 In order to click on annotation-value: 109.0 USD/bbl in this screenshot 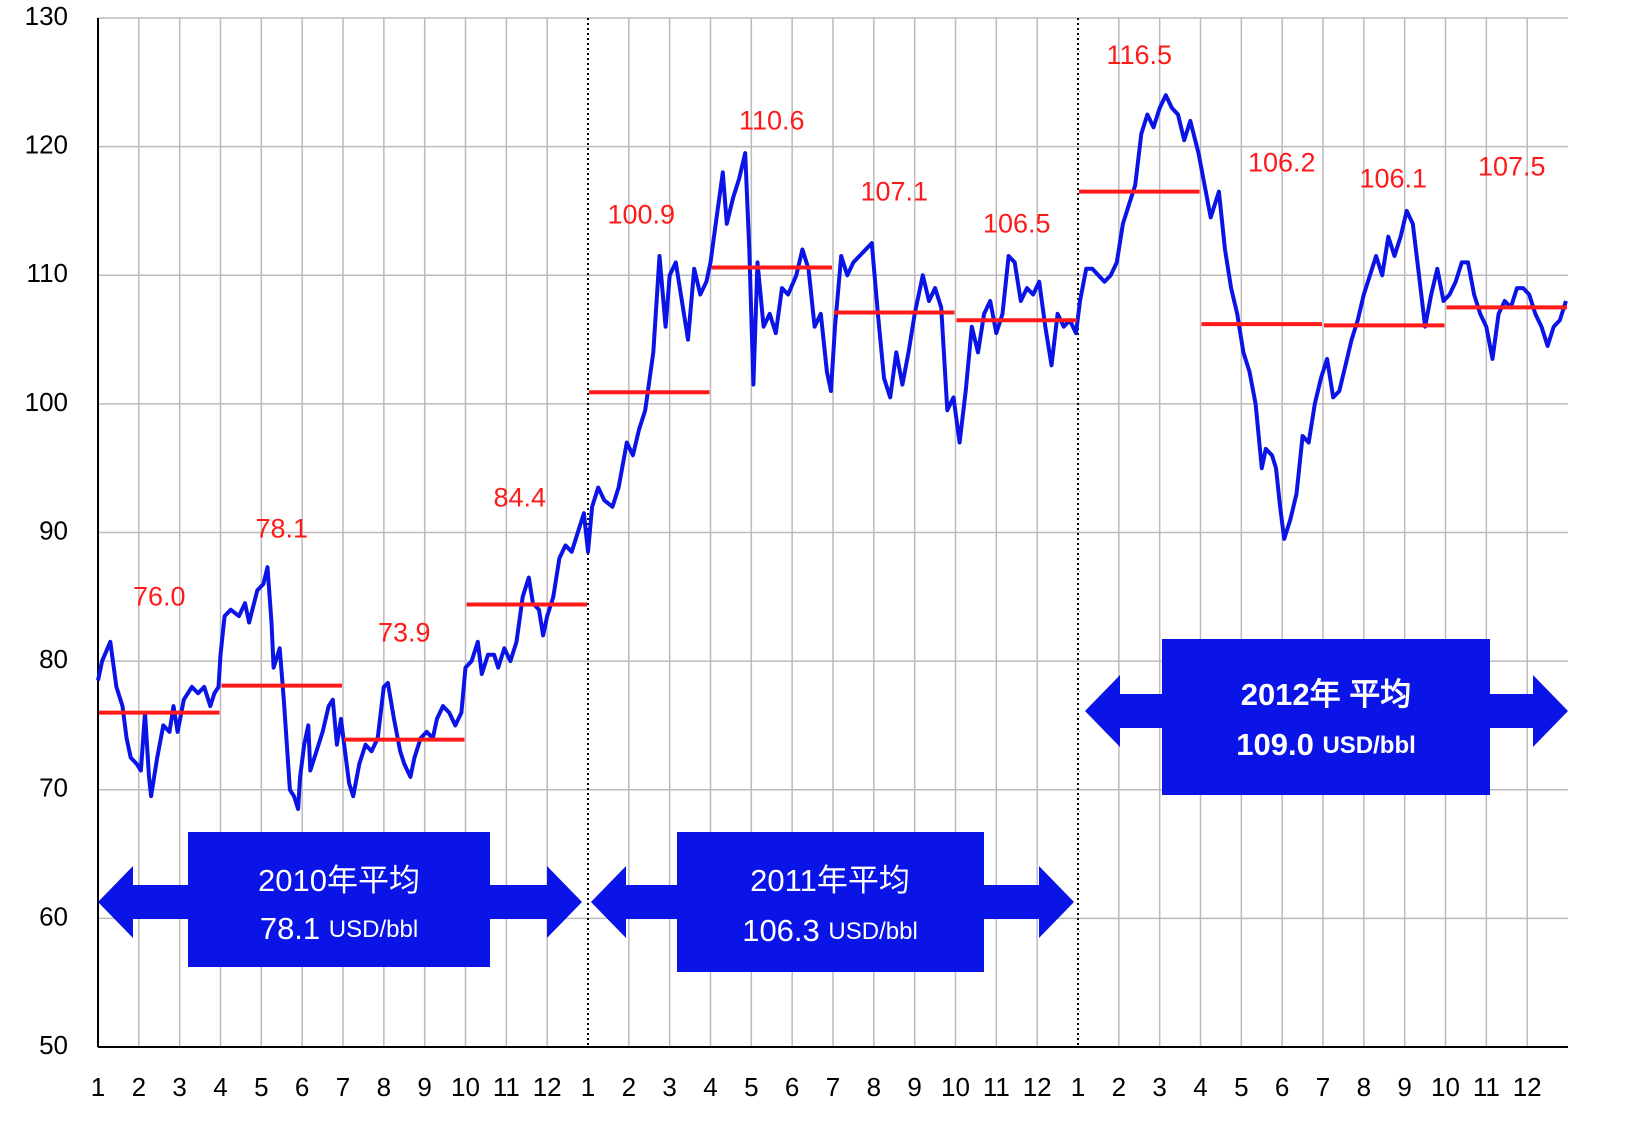, I will do `click(1326, 744)`.